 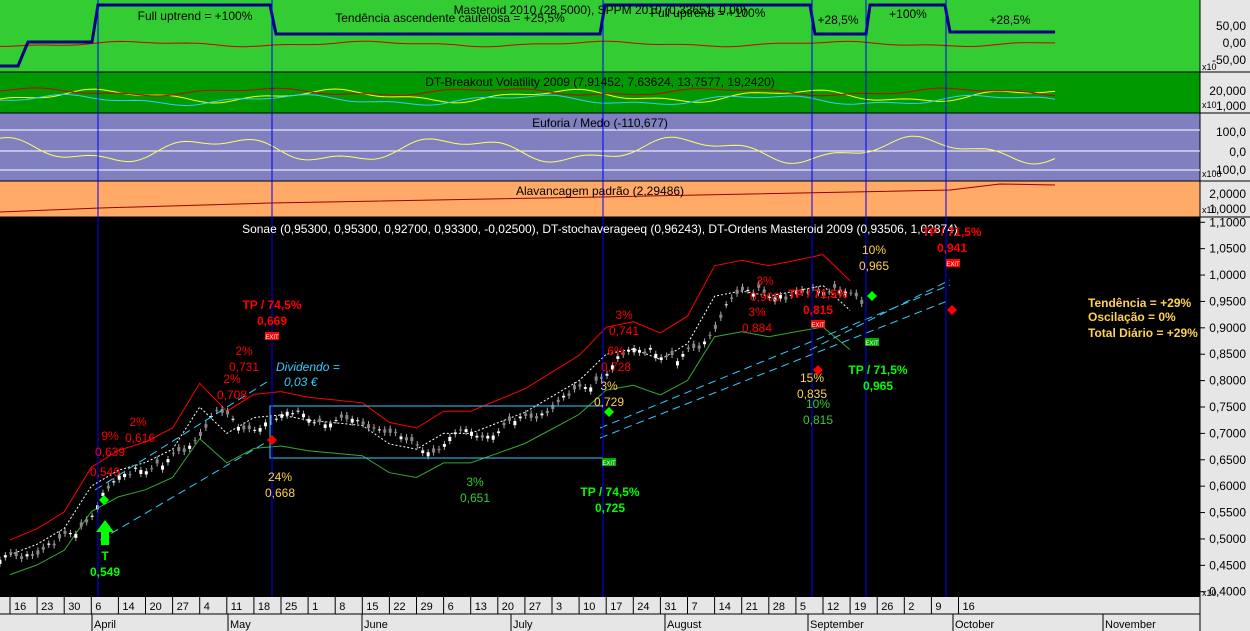 I want to click on phase-label-3: Full uptrend = +100%, so click(x=708, y=13).